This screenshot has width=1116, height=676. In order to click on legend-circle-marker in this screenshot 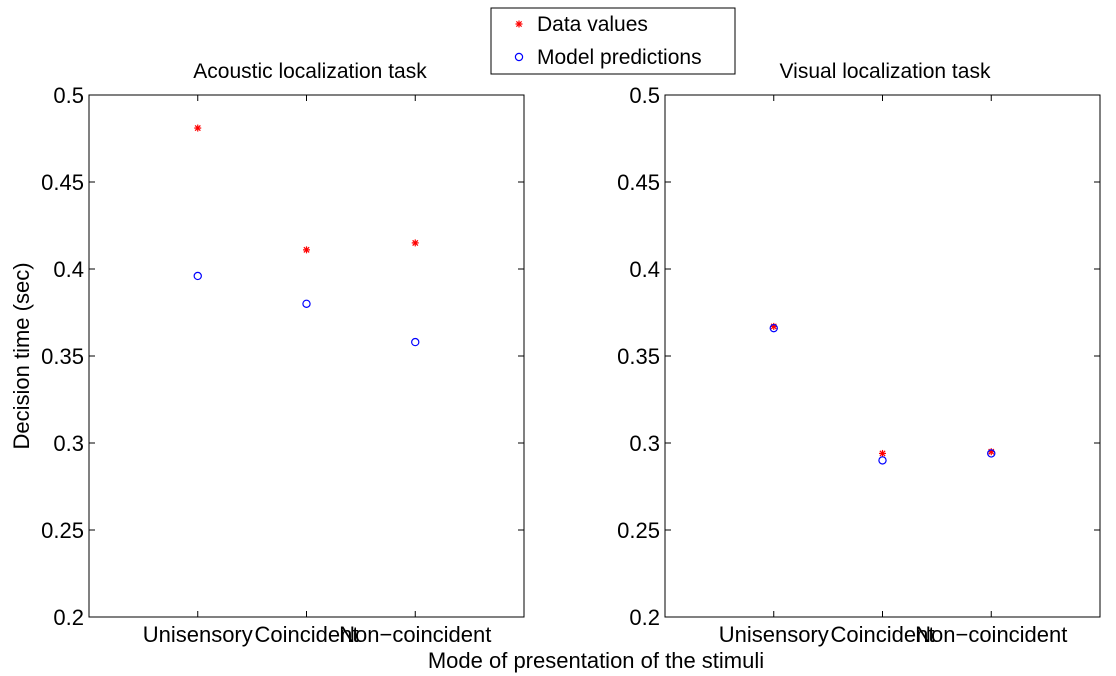, I will do `click(519, 57)`.